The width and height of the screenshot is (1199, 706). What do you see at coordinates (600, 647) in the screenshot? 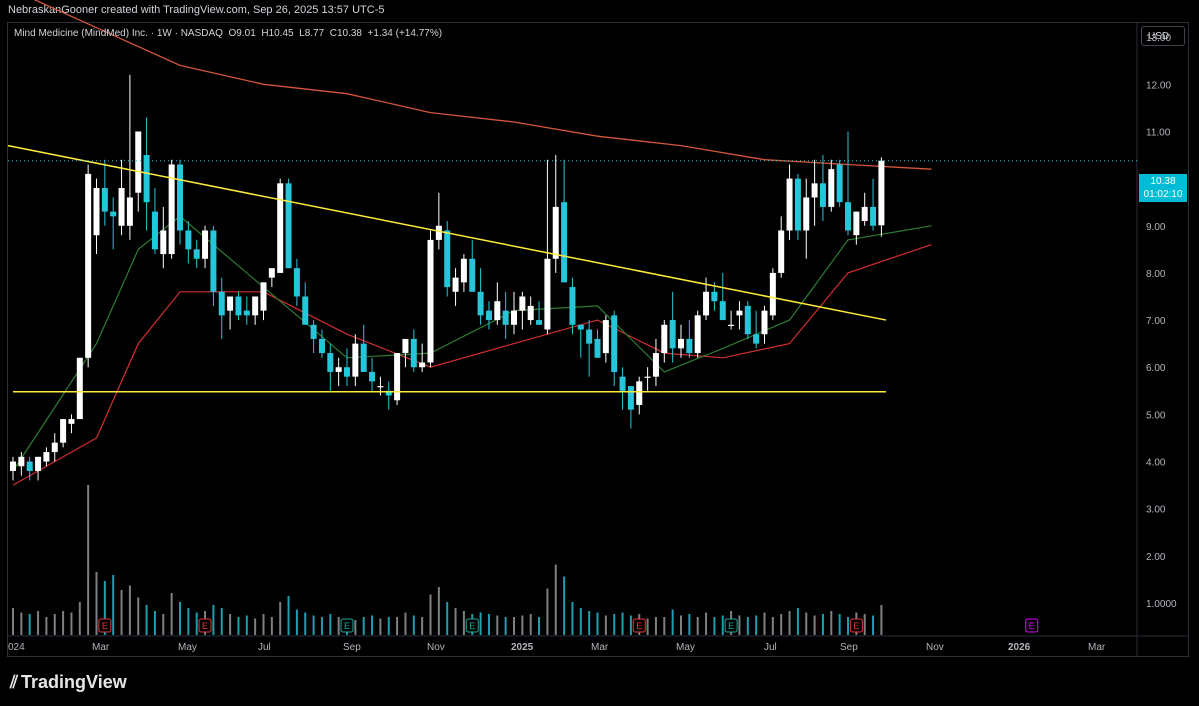
I see `x-tick-label: Mar` at bounding box center [600, 647].